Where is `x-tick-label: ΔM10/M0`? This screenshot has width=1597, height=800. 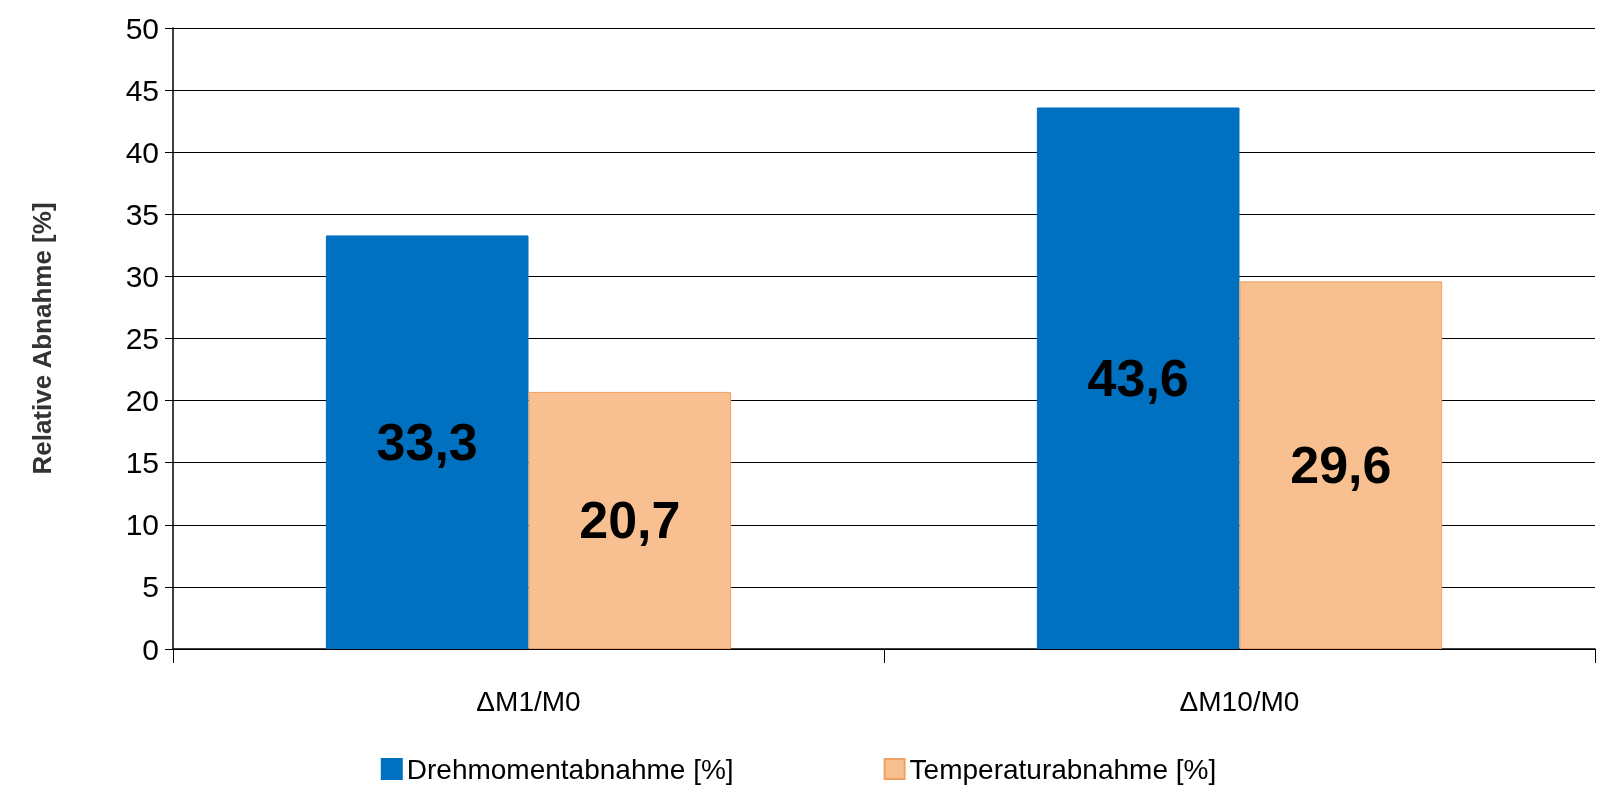
x-tick-label: ΔM10/M0 is located at coordinates (1239, 701).